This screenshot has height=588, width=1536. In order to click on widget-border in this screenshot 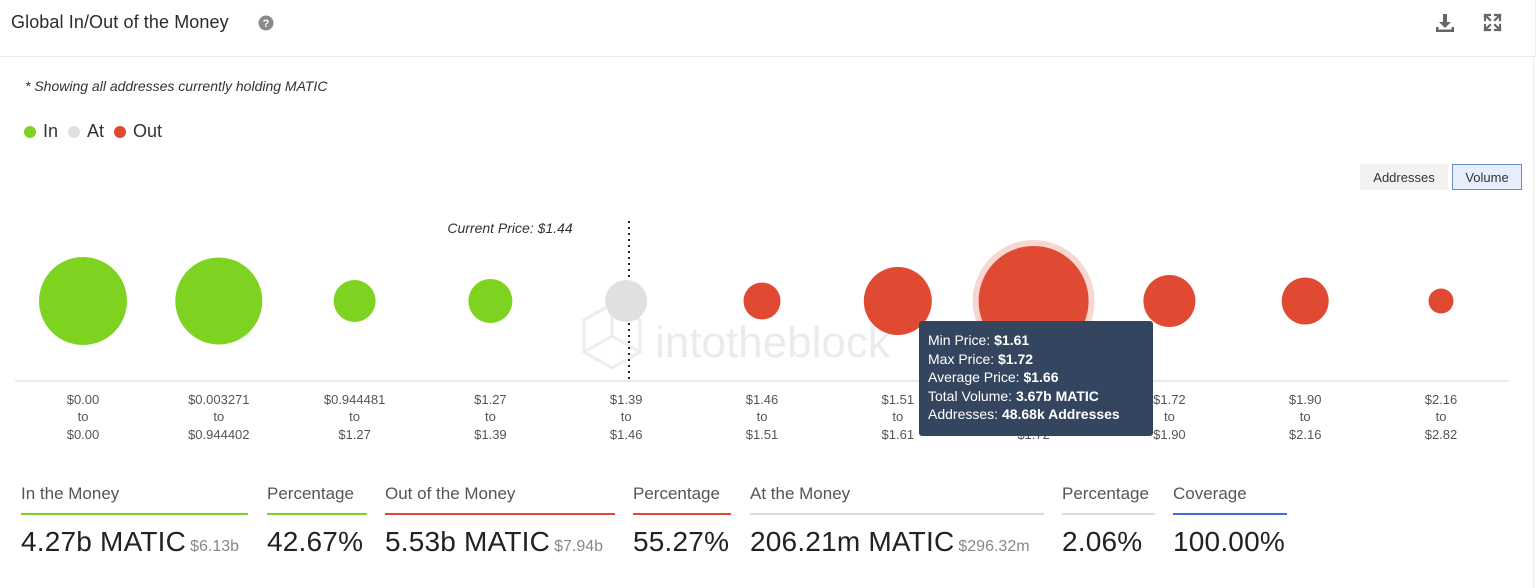, I will do `click(1533, 322)`.